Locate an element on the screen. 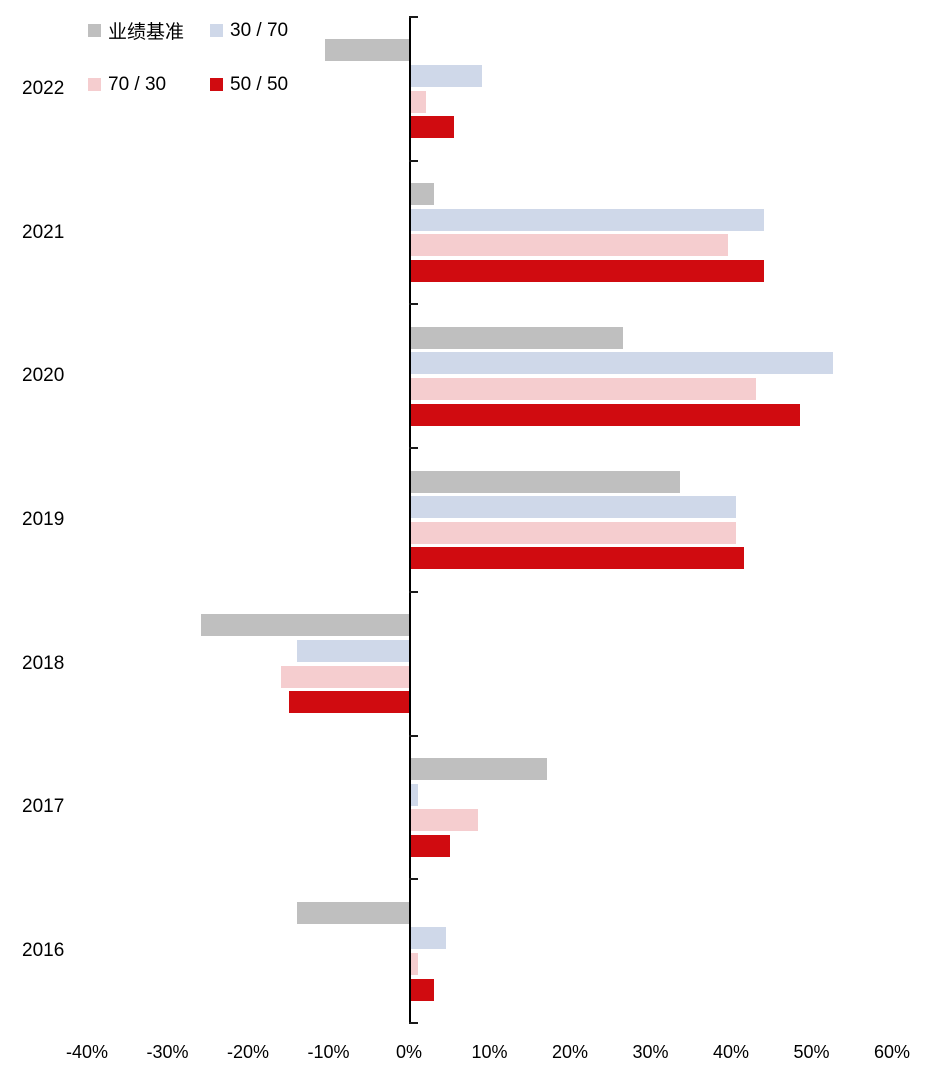  bar-5050-2020 is located at coordinates (605, 414).